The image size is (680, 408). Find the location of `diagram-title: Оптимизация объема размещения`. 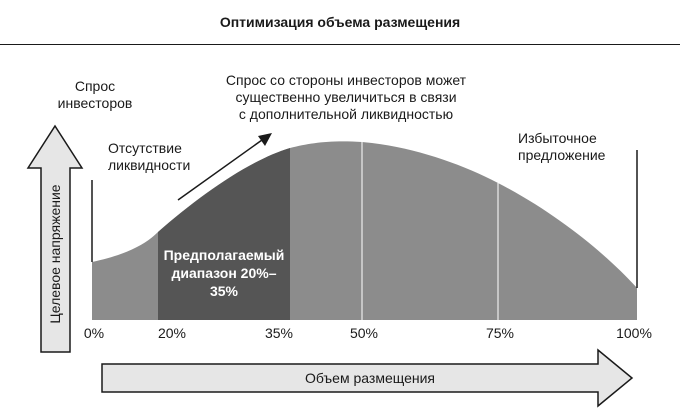

diagram-title: Оптимизация объема размещения is located at coordinates (340, 22).